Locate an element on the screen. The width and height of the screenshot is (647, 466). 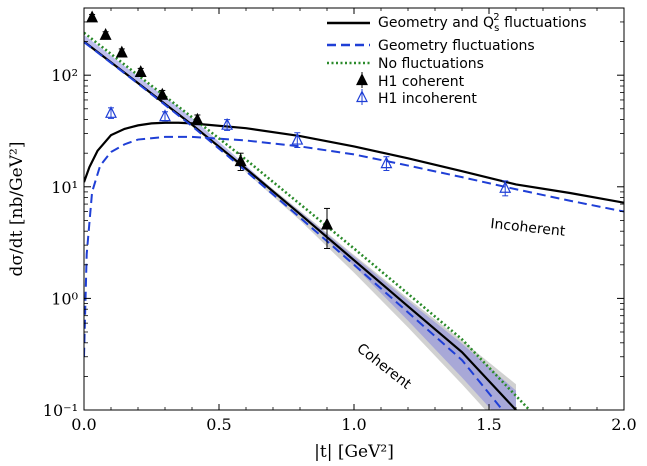
x-axis-label: |t| [GeV²] is located at coordinates (354, 452).